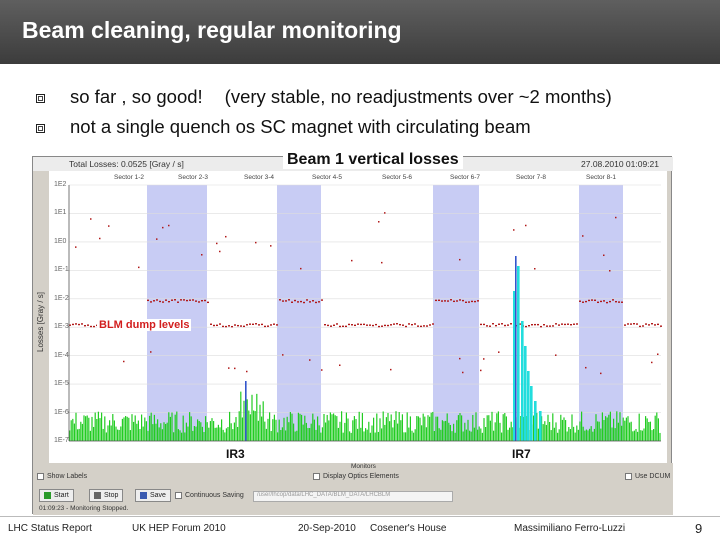 The image size is (720, 540). Describe the element at coordinates (56, 495) in the screenshot. I see `start-button: Start` at that location.